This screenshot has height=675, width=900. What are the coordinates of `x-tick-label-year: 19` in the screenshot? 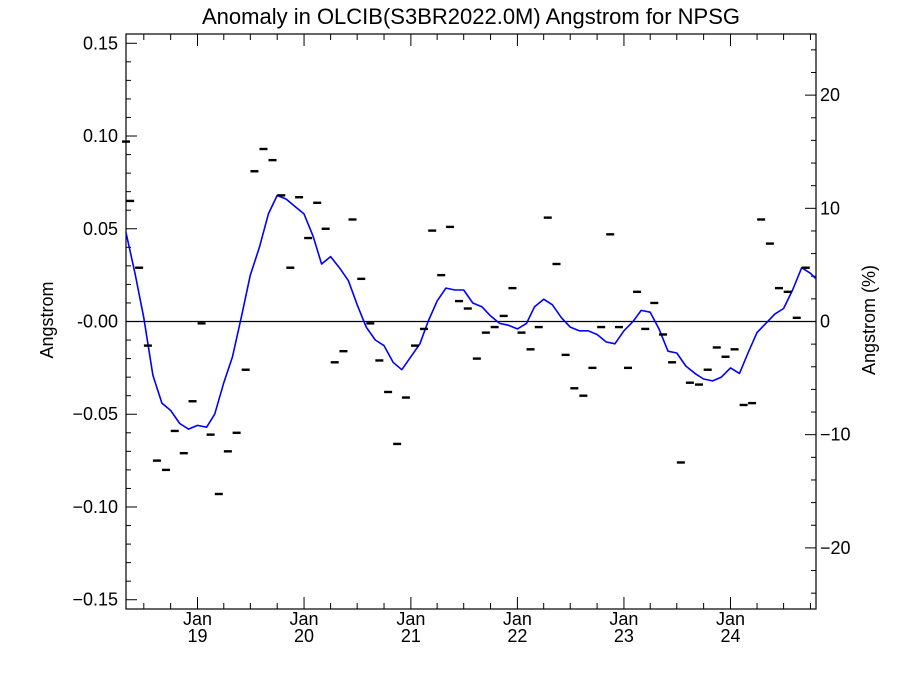 It's located at (197, 636).